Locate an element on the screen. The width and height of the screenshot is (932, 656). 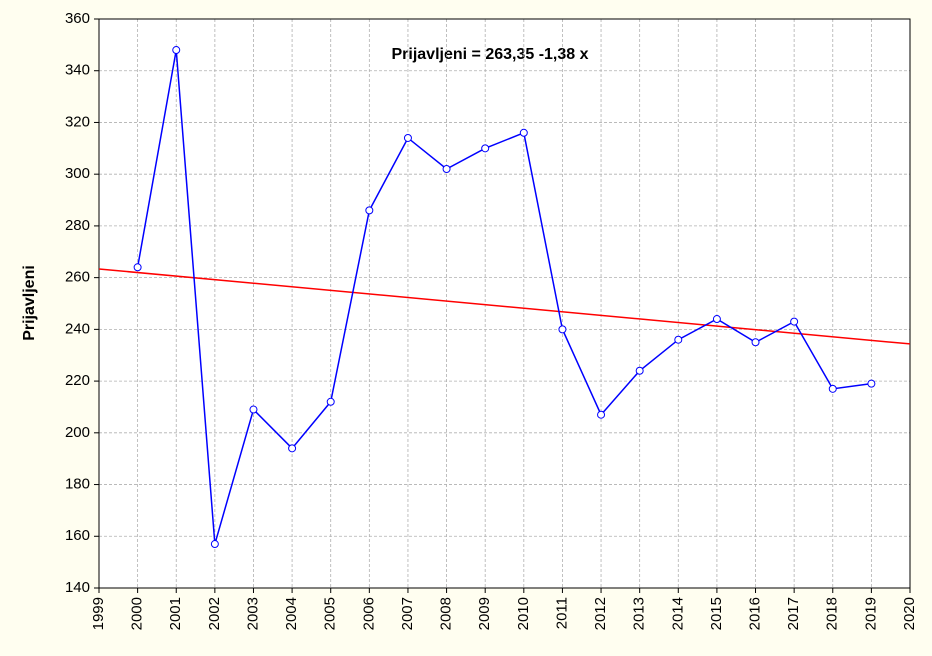
y-tick-label: 340 is located at coordinates (77, 70).